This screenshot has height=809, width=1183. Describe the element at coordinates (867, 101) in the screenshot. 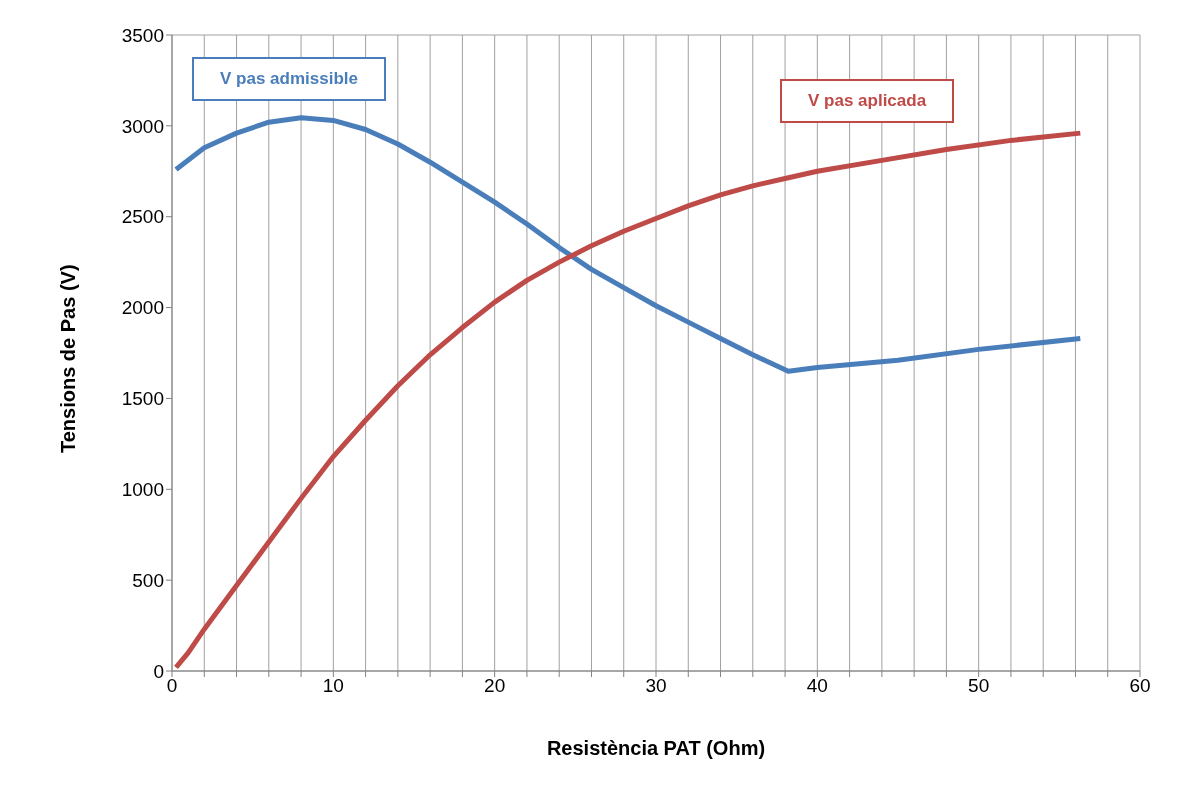

I see `text-box: V pas aplicada` at that location.